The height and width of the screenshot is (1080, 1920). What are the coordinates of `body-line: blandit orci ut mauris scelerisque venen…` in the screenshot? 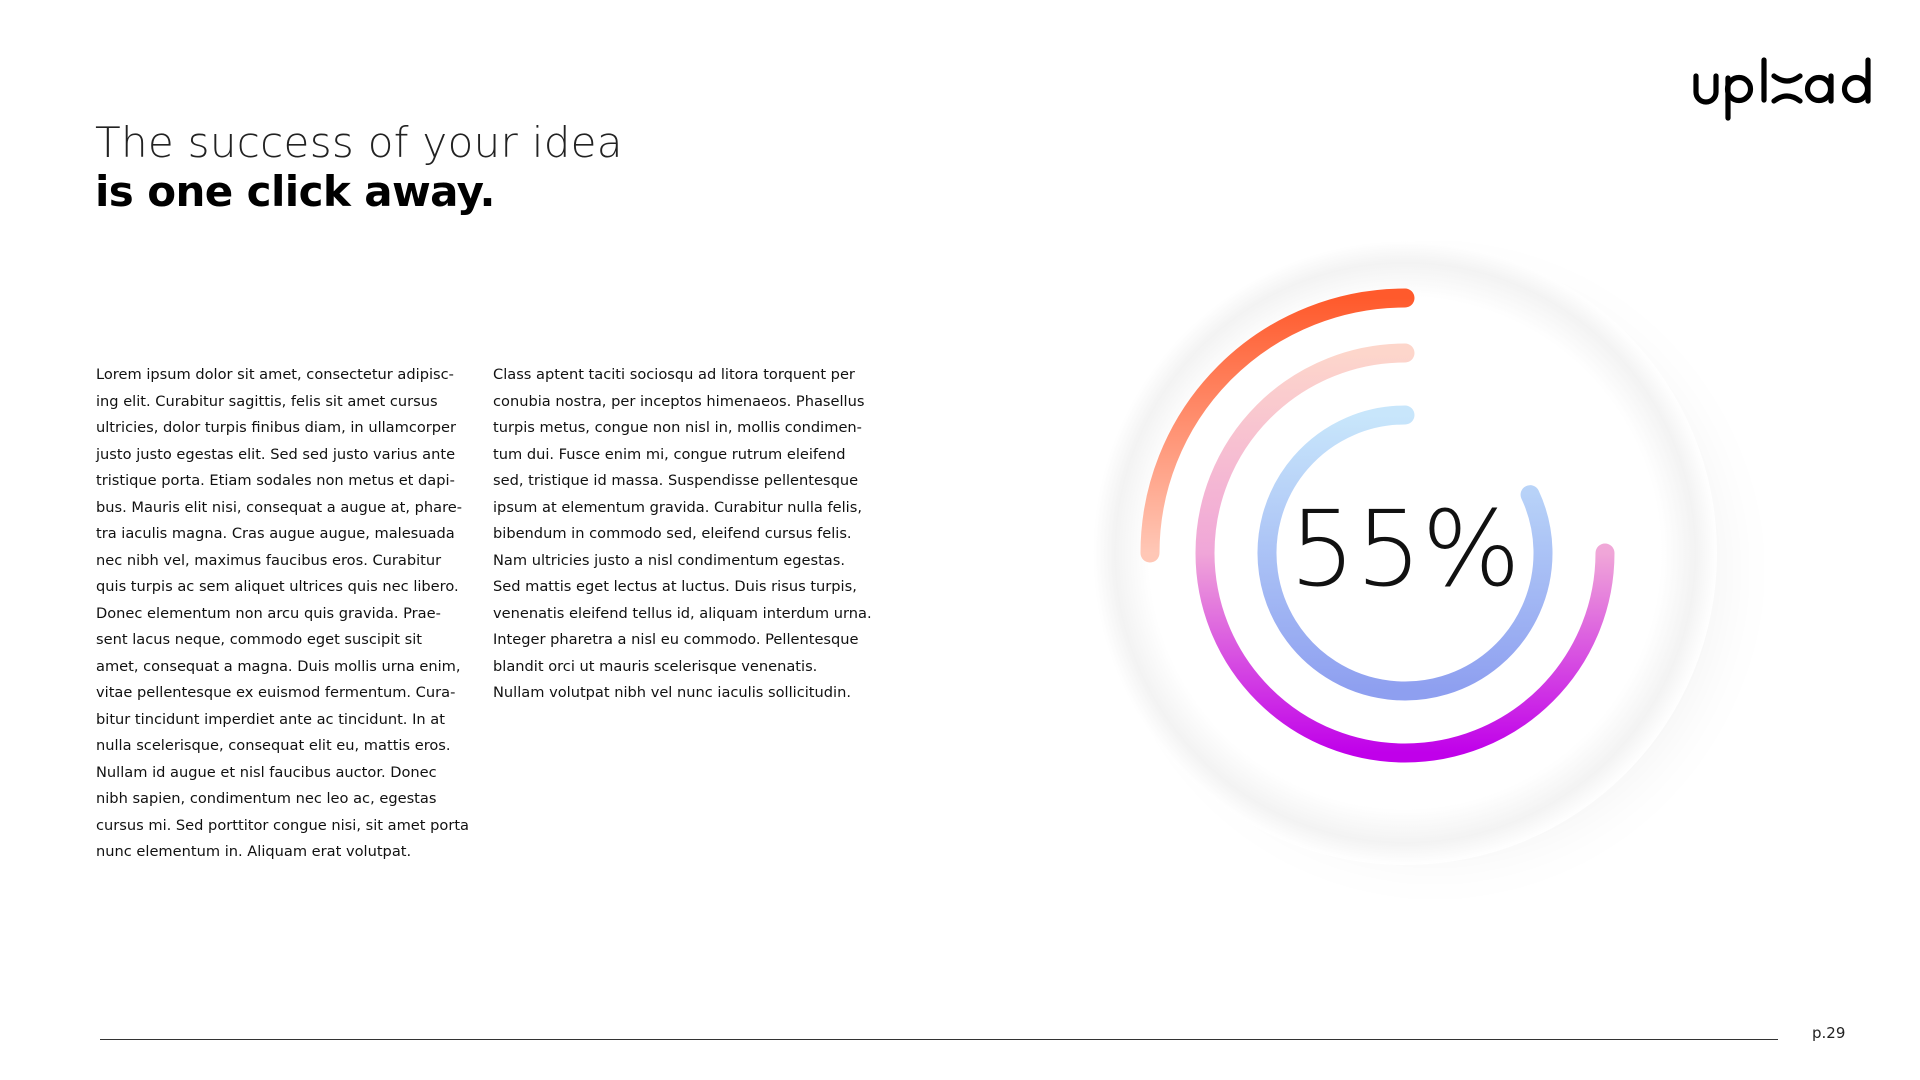 It's located at (655, 666).